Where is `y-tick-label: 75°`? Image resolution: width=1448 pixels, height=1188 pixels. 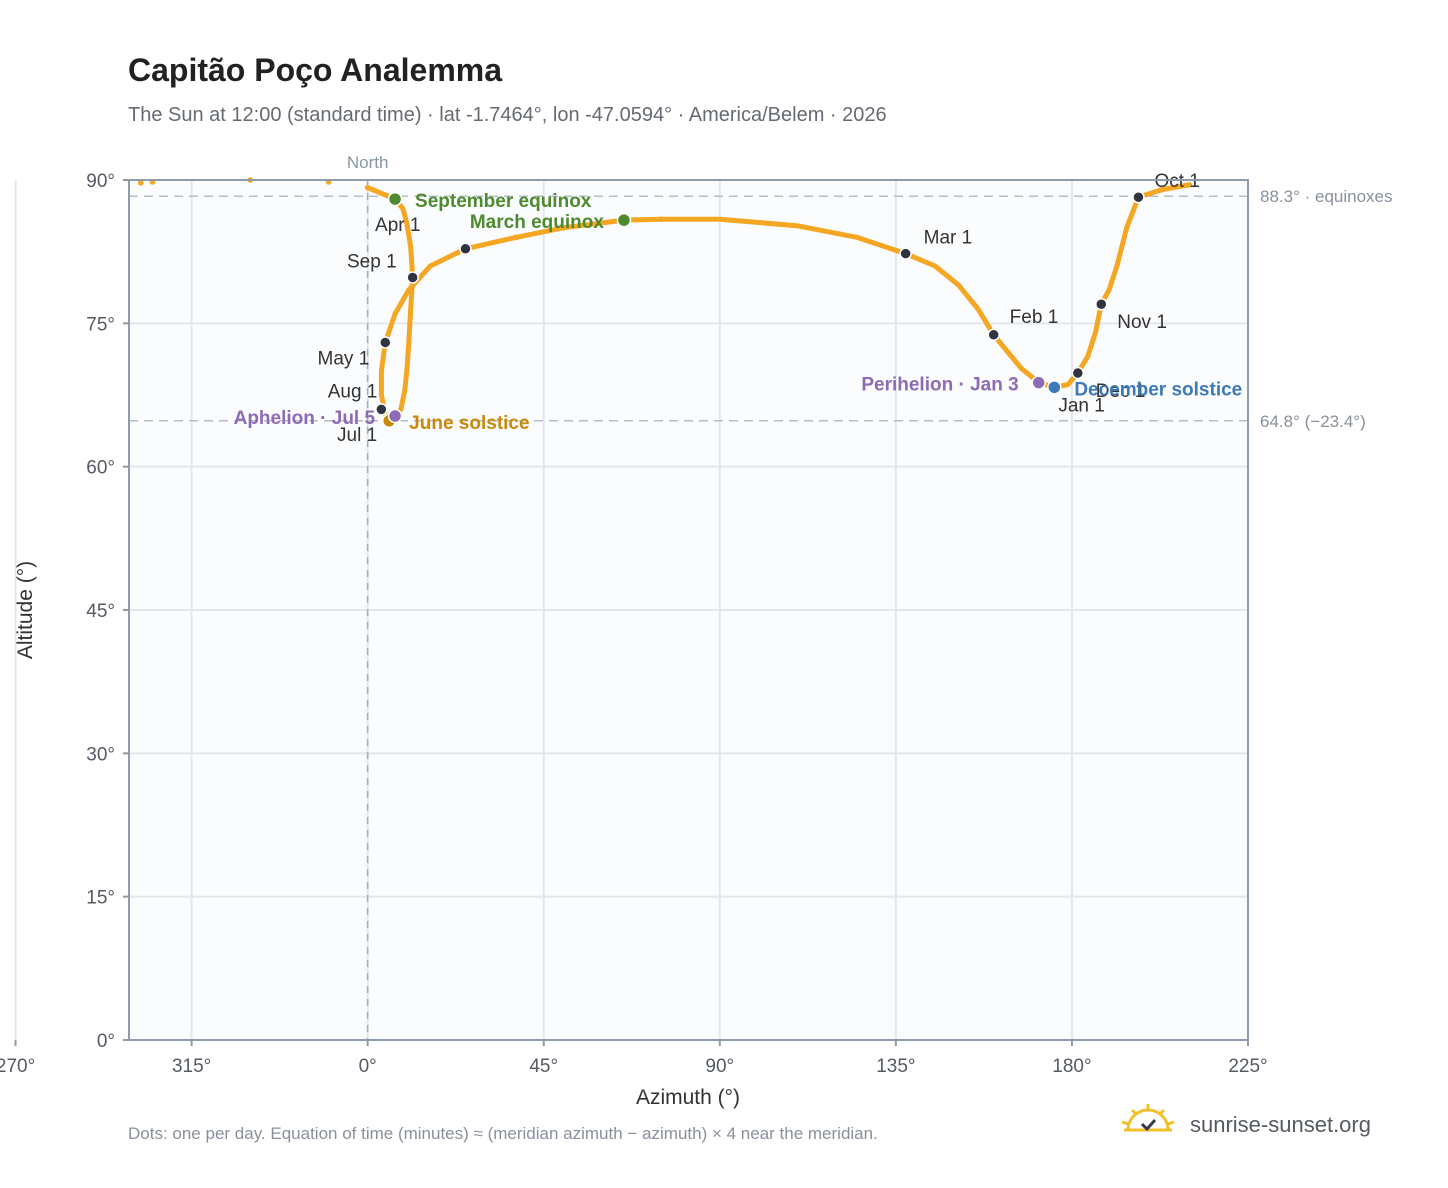
y-tick-label: 75° is located at coordinates (100, 324).